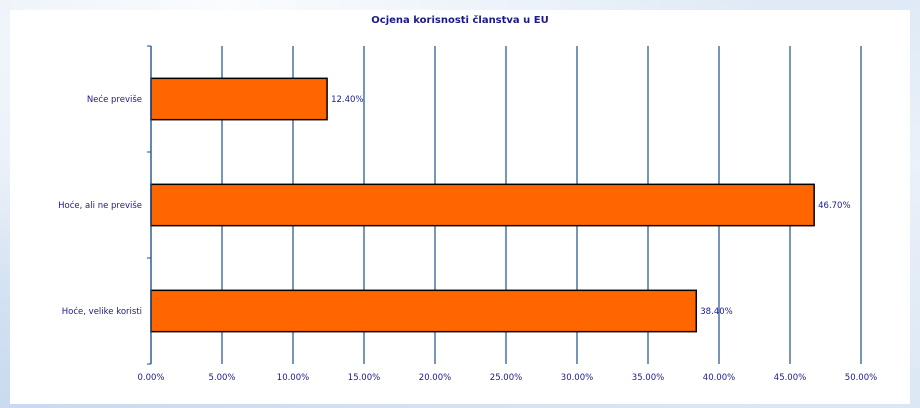 This screenshot has height=408, width=920. What do you see at coordinates (100, 205) in the screenshot?
I see `category-label-1: Hoće, ali ne previše` at bounding box center [100, 205].